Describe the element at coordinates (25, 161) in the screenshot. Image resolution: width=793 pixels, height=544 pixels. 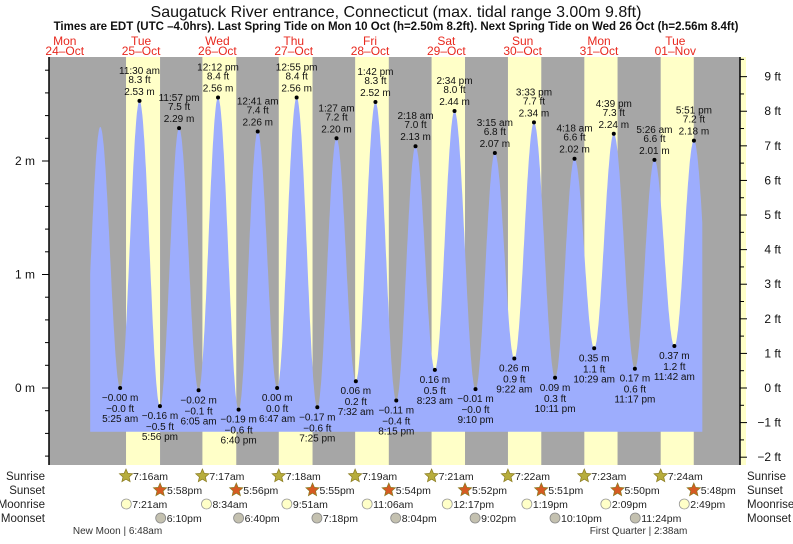
I see `left-tick-label: 2 m` at that location.